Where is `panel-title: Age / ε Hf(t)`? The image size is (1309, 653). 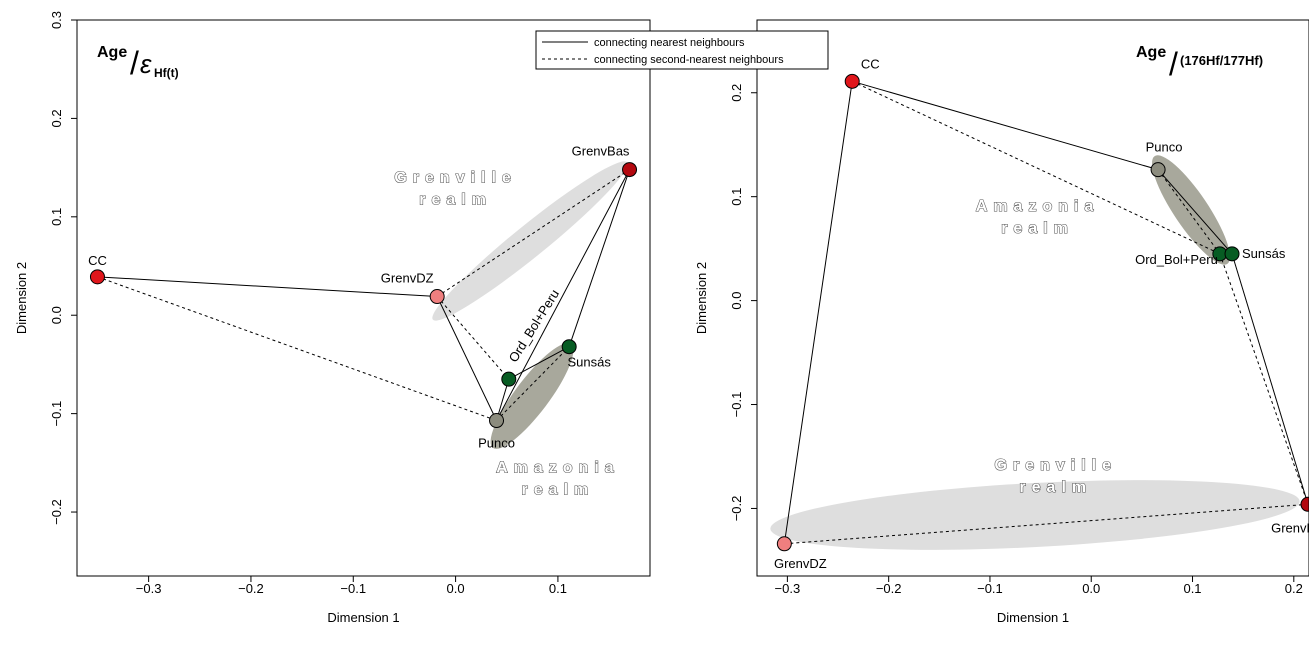
panel-title: Age / ε Hf(t) is located at coordinates (138, 62).